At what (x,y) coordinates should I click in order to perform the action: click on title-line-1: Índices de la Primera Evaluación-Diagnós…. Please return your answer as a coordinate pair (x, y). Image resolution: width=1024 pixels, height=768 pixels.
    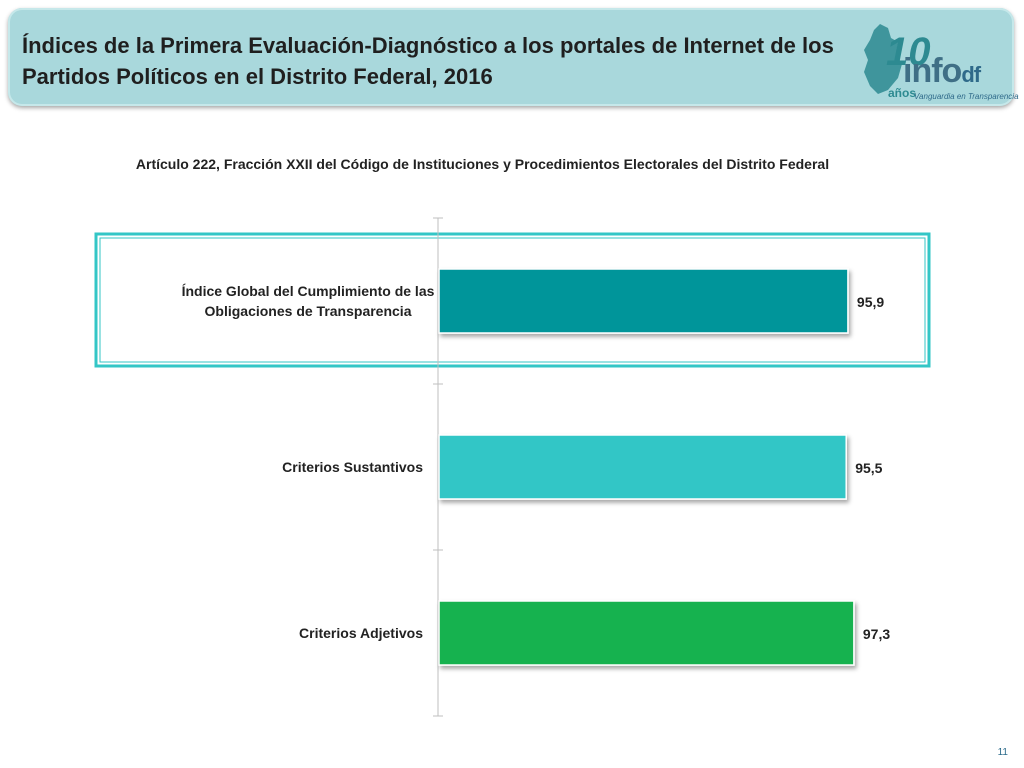
    Looking at the image, I should click on (428, 45).